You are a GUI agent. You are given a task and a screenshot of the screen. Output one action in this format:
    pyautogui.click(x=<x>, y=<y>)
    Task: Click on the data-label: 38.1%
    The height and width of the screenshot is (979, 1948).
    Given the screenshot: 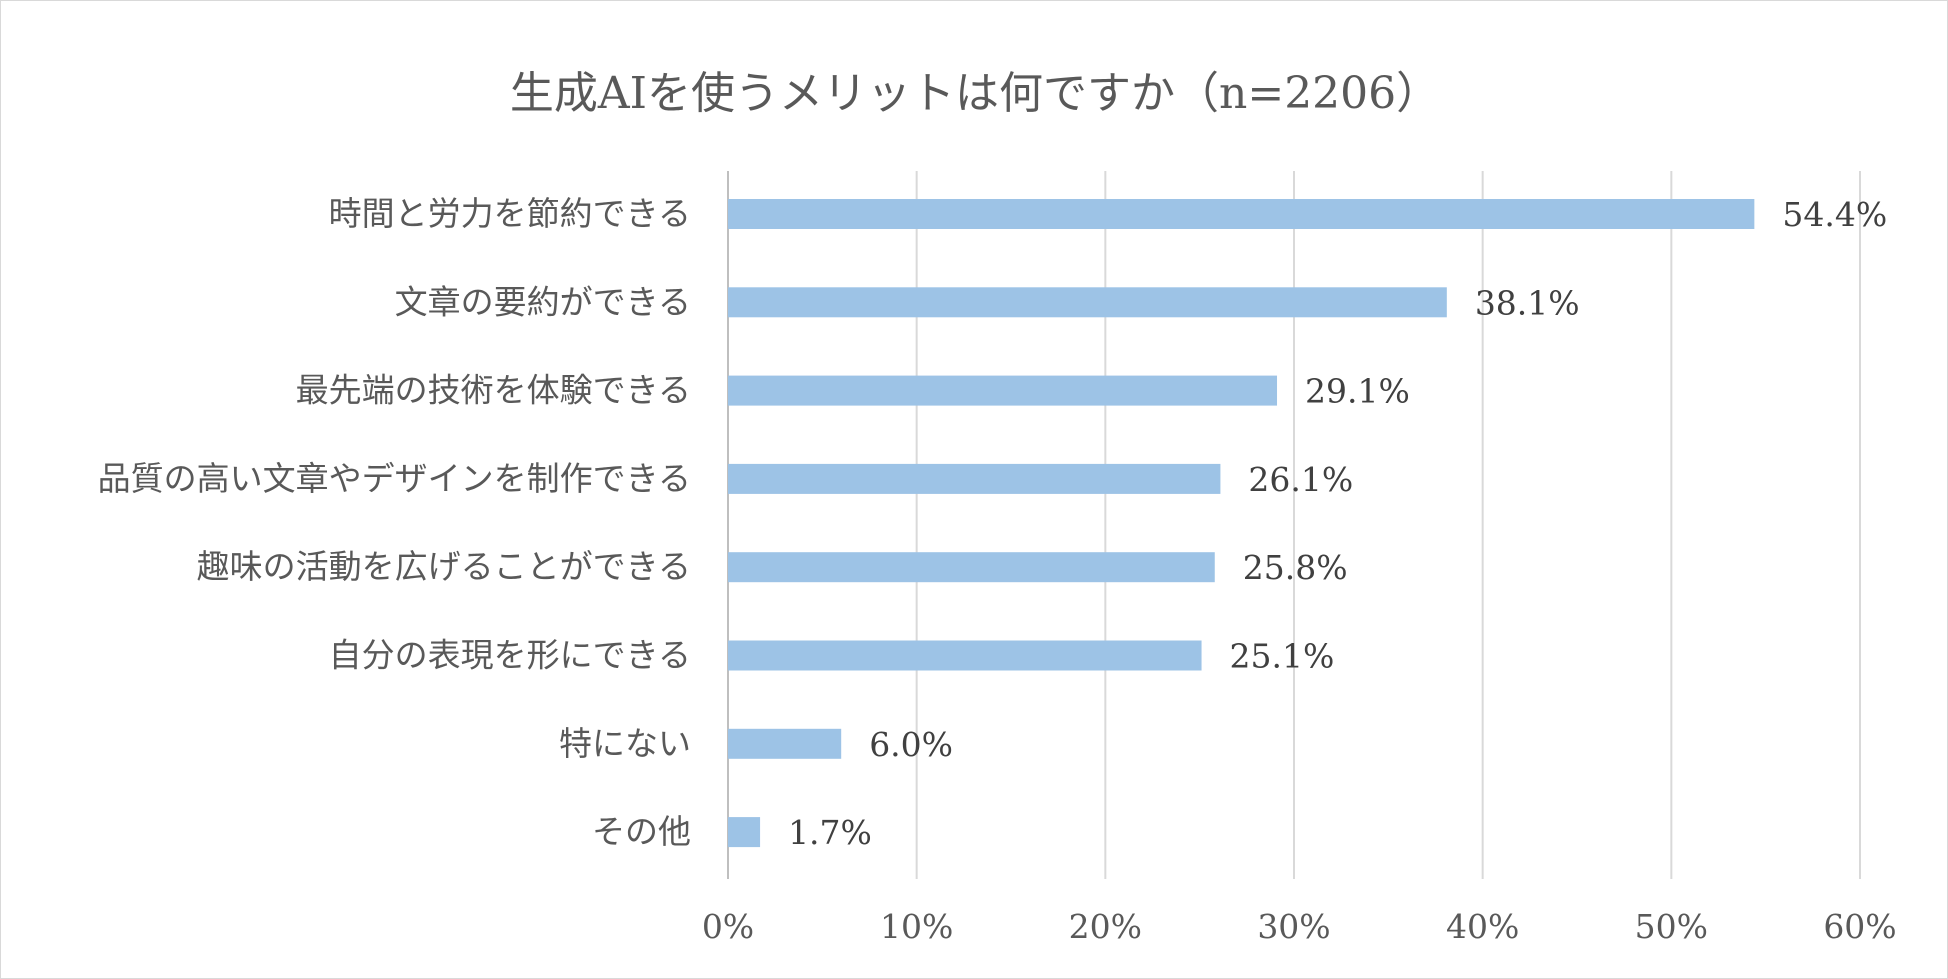 What is the action you would take?
    pyautogui.click(x=1527, y=302)
    